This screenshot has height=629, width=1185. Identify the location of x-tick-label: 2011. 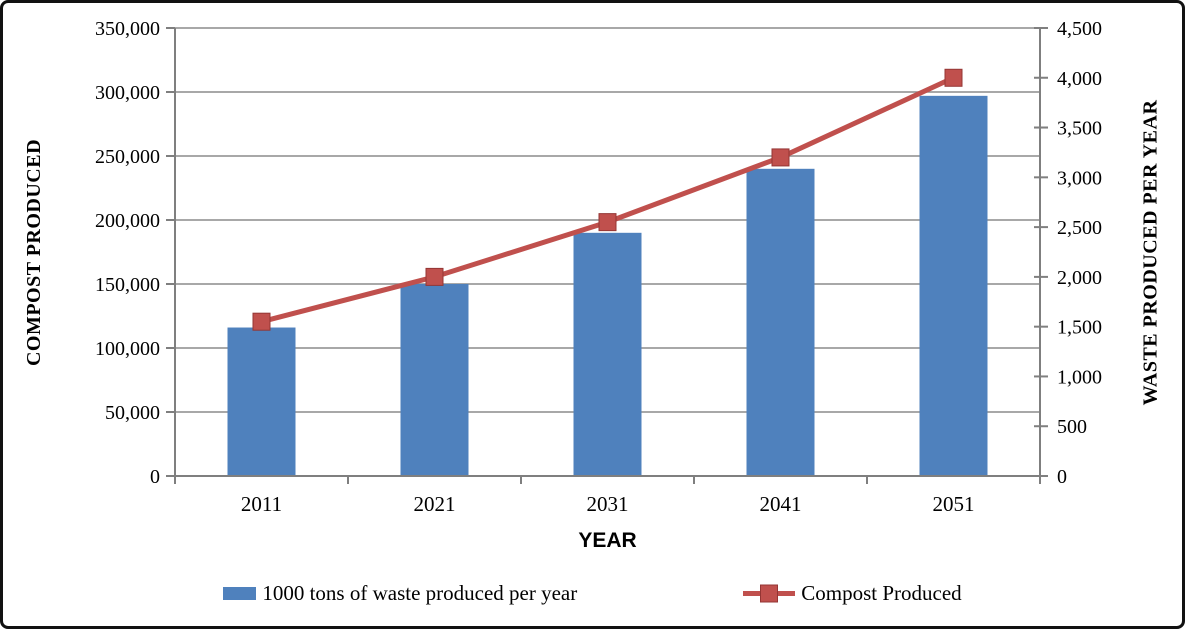
(261, 504).